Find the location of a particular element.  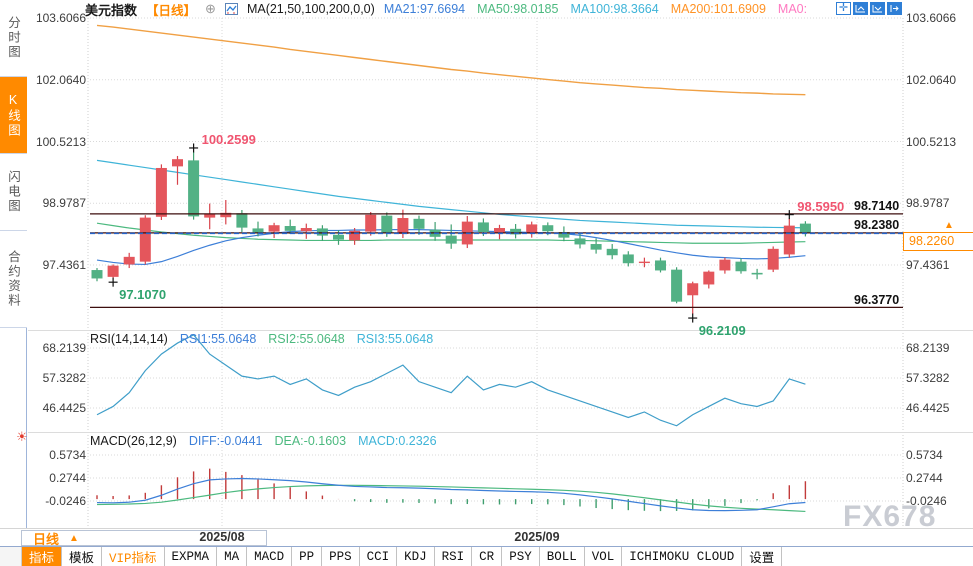

x-axis-month-label: 2025/08 is located at coordinates (222, 537).